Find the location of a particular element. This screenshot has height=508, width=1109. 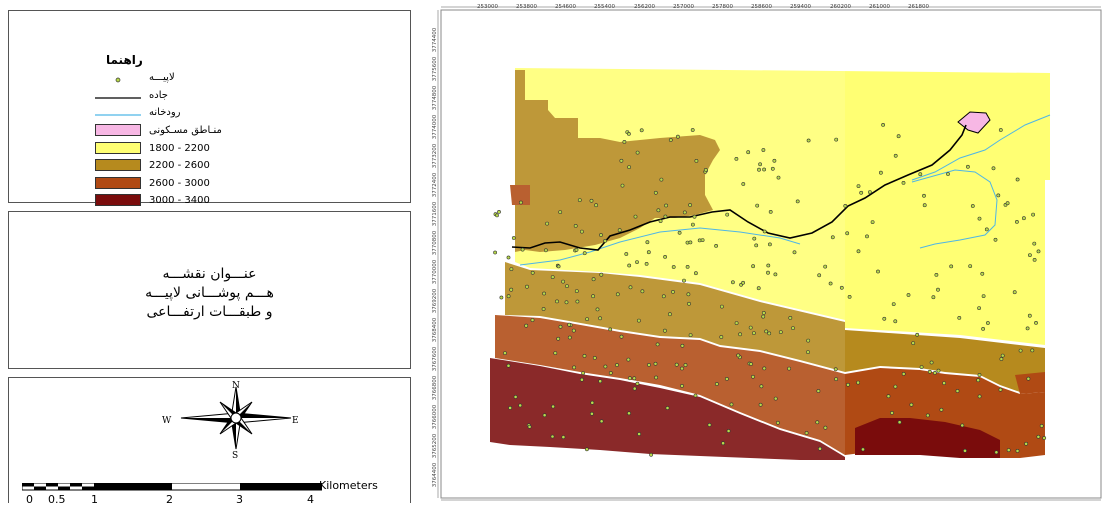

left-coordinate-label: 3773200 is located at coordinates (435, 155).